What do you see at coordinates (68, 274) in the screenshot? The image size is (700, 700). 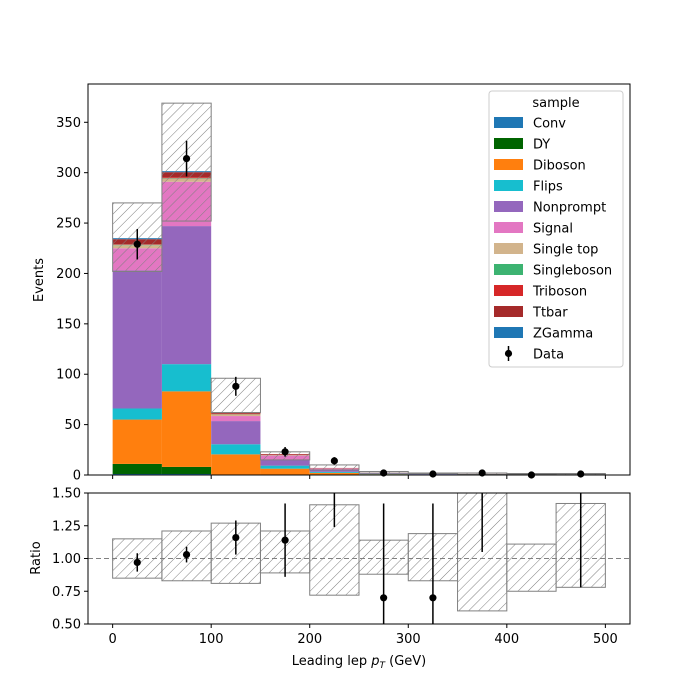 I see `main-ytick-label: 200` at bounding box center [68, 274].